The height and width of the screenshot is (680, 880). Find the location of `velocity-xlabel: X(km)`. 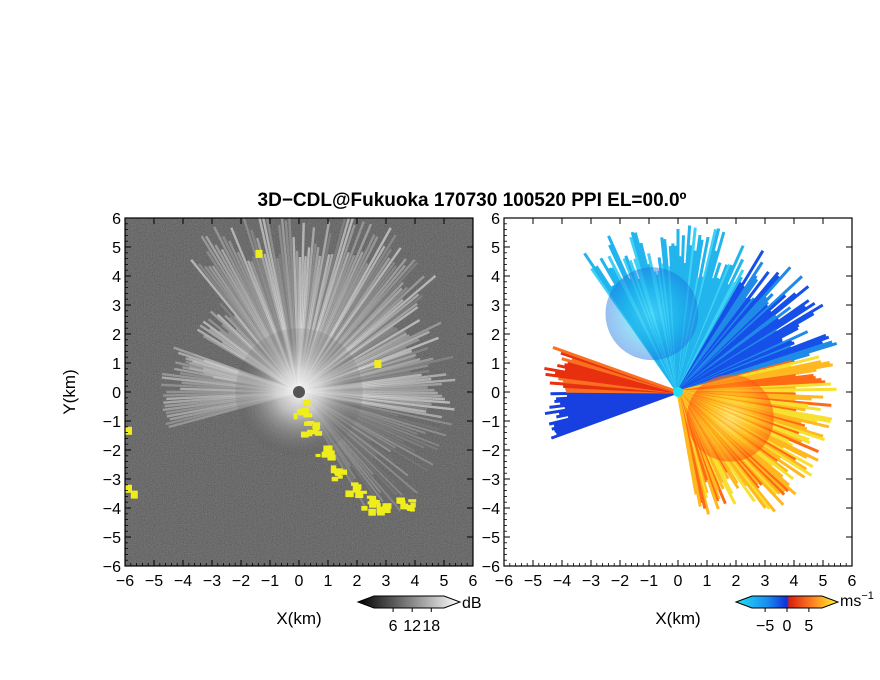

velocity-xlabel: X(km) is located at coordinates (677, 618).